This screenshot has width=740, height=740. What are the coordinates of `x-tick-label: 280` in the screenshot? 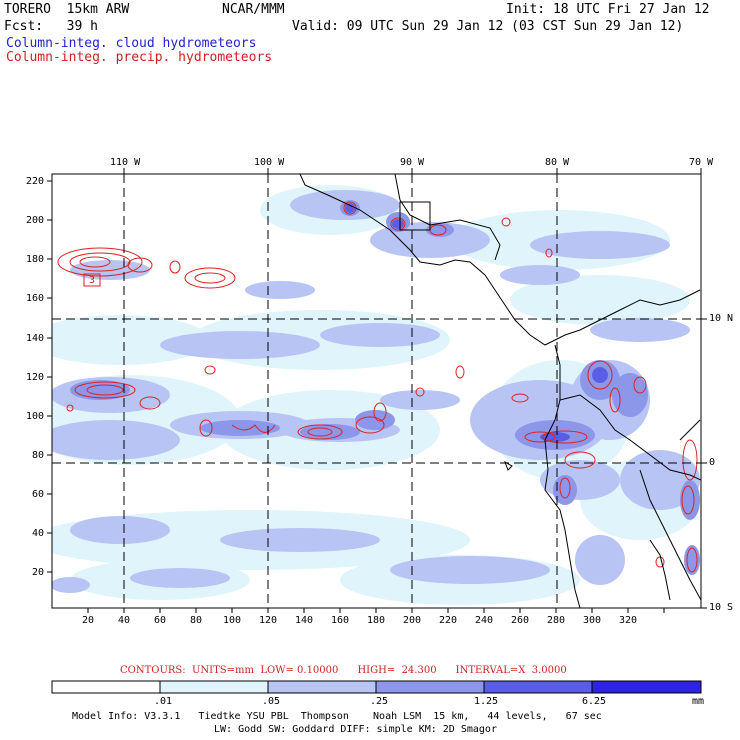 It's located at (556, 620).